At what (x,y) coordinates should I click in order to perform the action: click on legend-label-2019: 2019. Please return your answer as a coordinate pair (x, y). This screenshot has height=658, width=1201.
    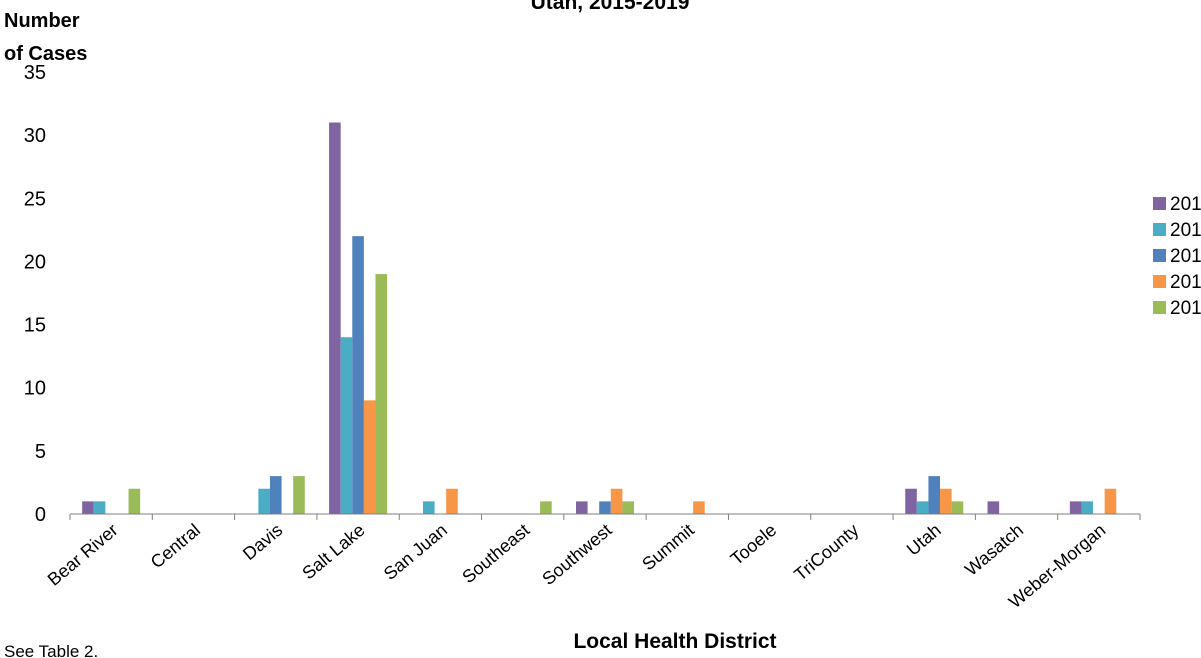
    Looking at the image, I should click on (1185, 308).